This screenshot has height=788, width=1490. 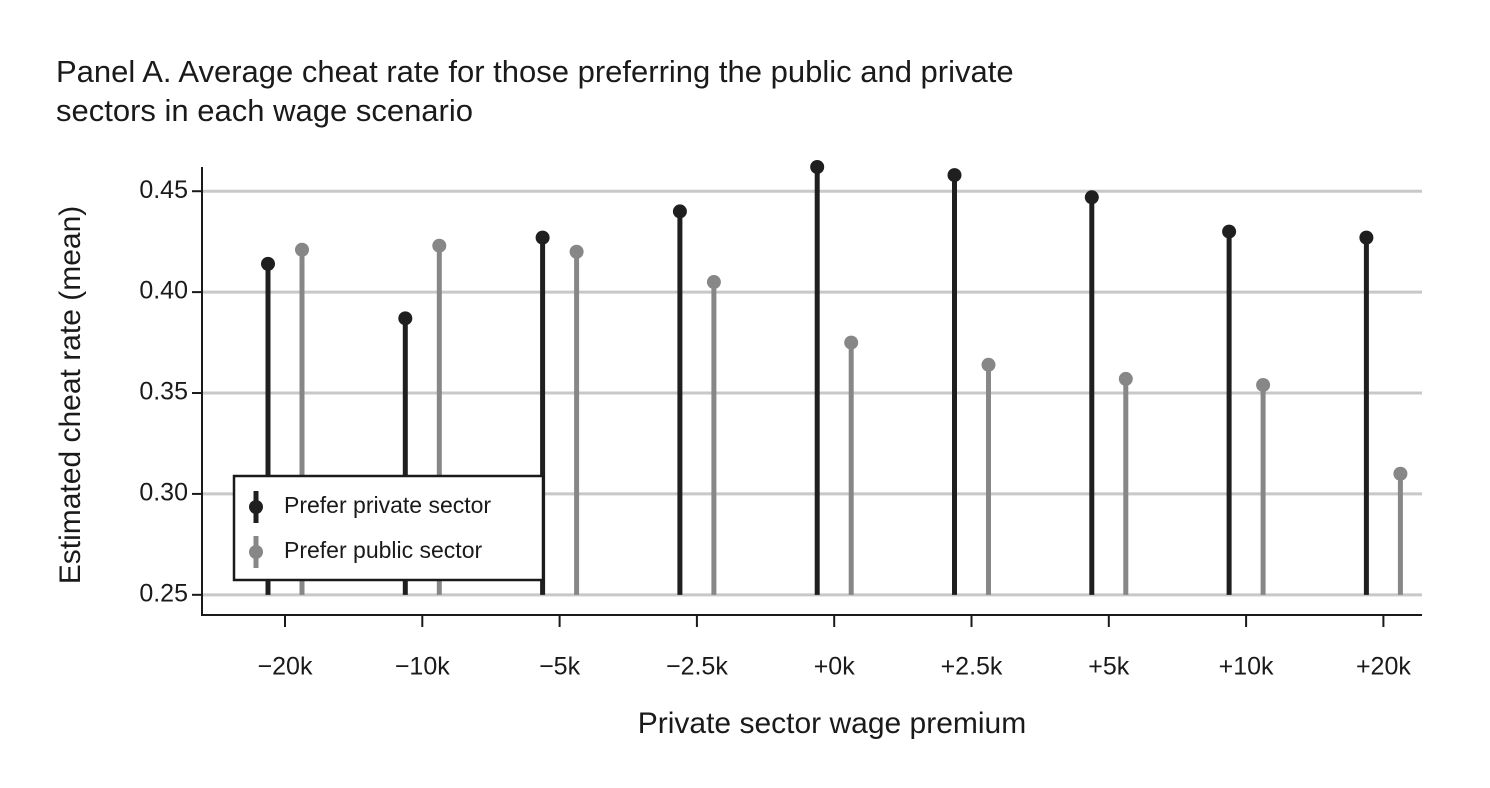 What do you see at coordinates (285, 667) in the screenshot?
I see `x-tick-label: −20k` at bounding box center [285, 667].